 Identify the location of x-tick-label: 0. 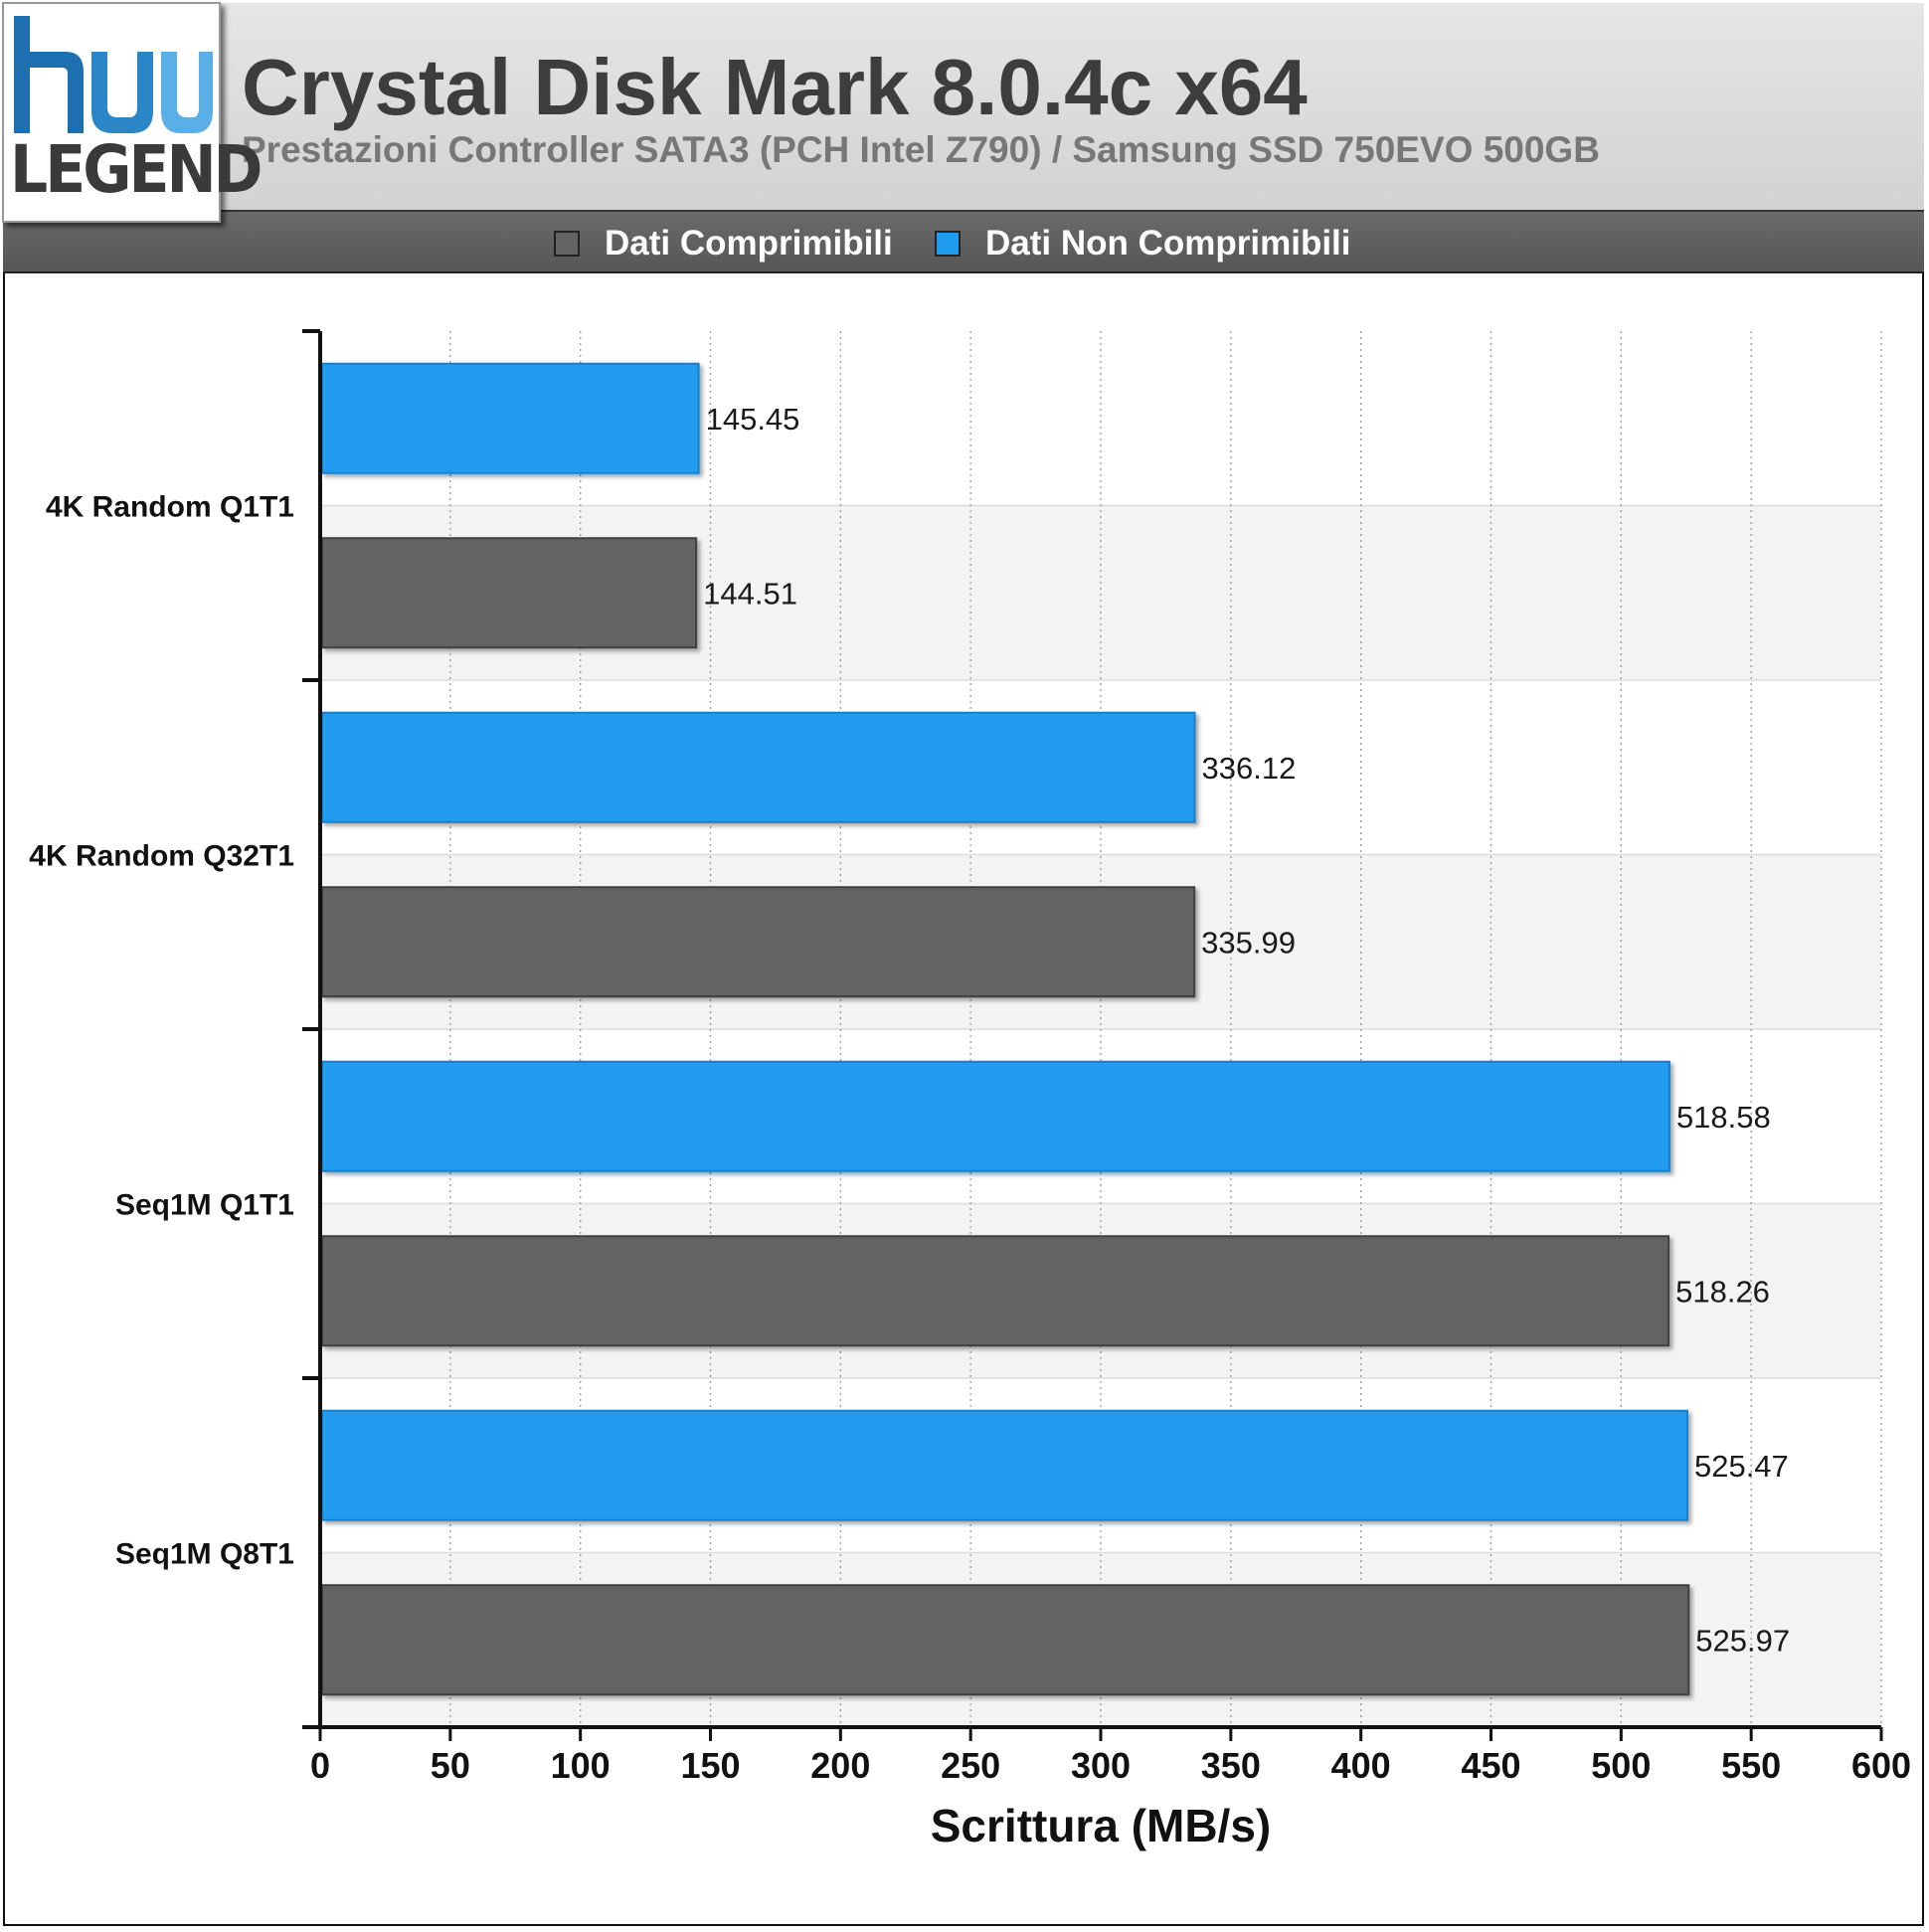
(320, 1766).